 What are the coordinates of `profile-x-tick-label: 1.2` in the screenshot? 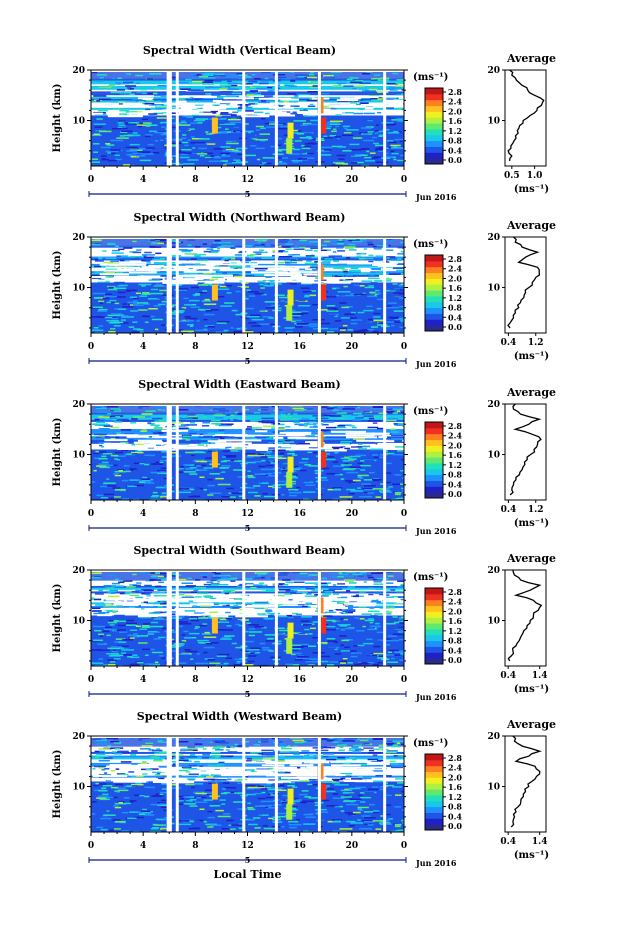 It's located at (536, 343).